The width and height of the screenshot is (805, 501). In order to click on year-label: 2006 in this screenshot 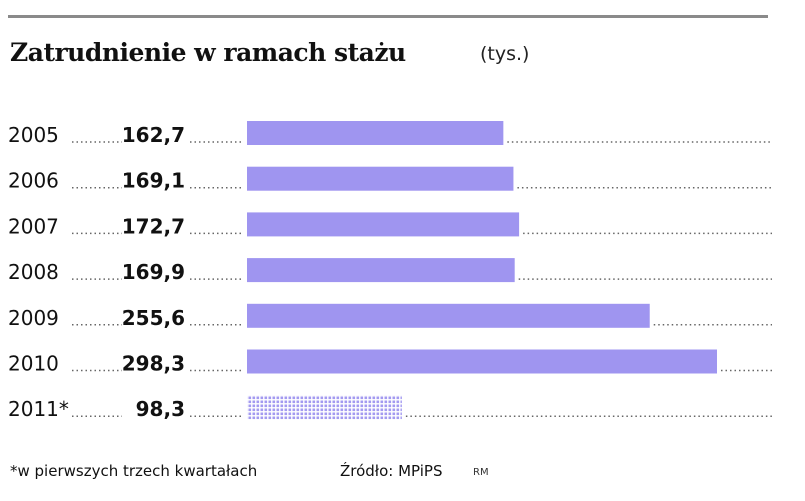, I will do `click(33, 181)`.